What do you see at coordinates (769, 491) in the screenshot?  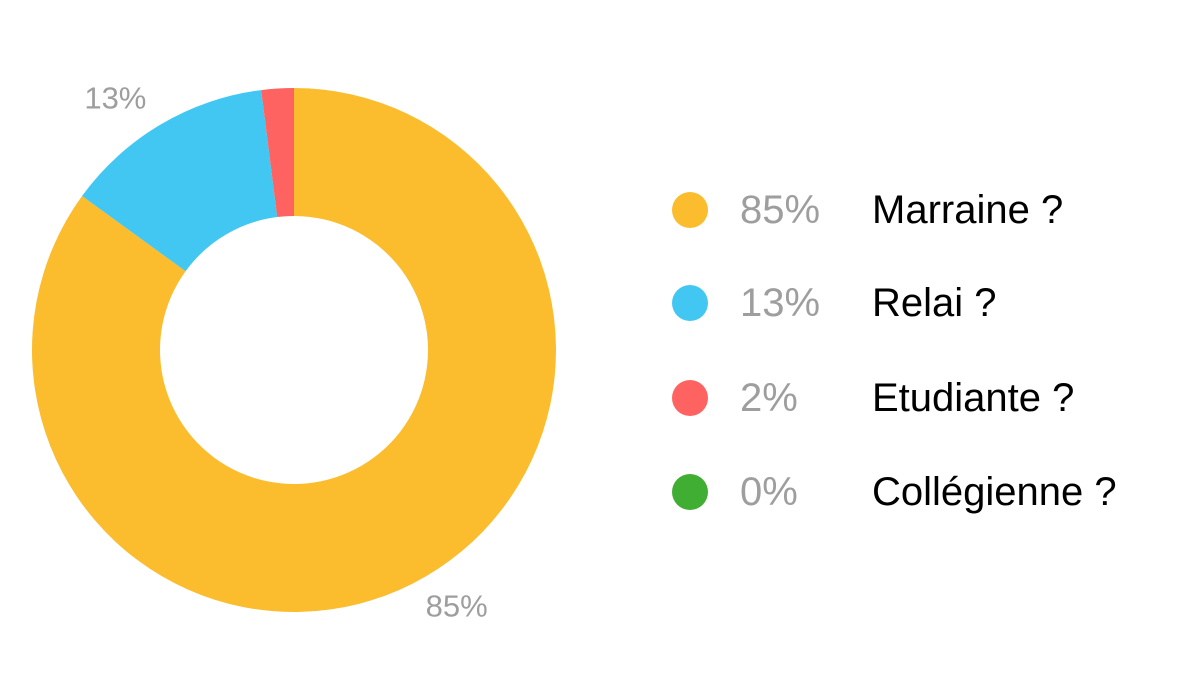 I see `legend-value: 0%` at bounding box center [769, 491].